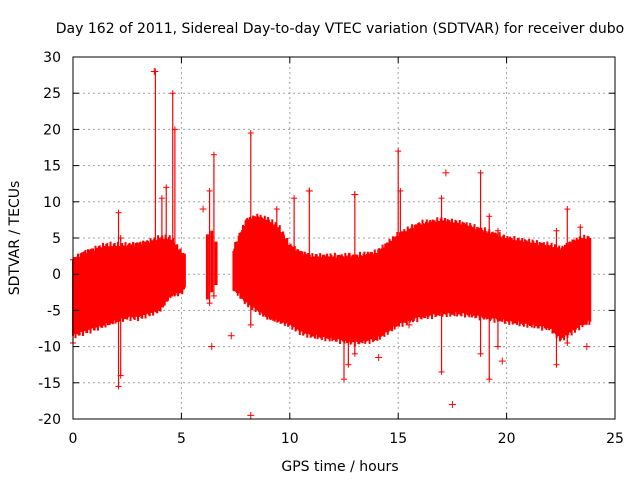  Describe the element at coordinates (398, 439) in the screenshot. I see `x-tick-label: 15` at that location.